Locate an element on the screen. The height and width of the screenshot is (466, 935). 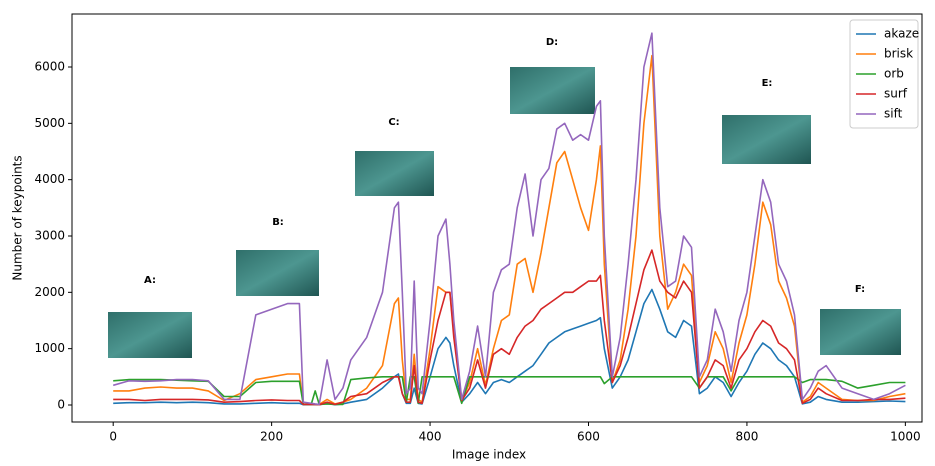
x-tick-label: 1000 is located at coordinates (905, 437).